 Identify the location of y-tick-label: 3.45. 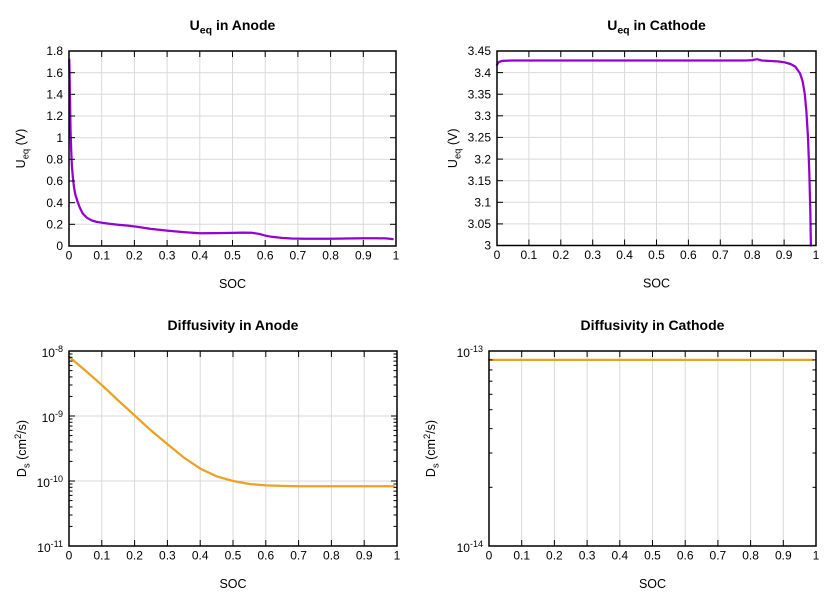
(480, 51).